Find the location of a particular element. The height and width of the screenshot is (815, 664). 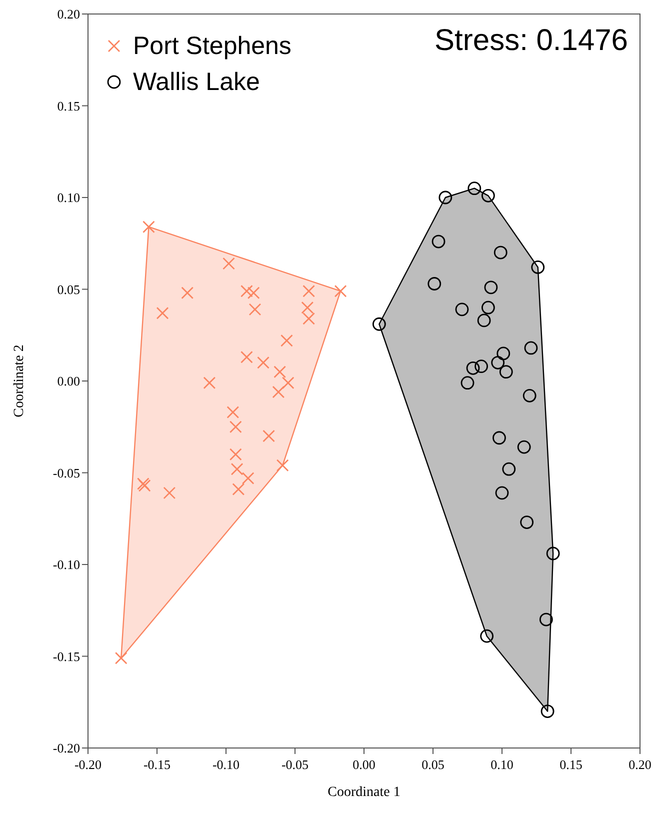

x-tick-label: 0.15 is located at coordinates (571, 764).